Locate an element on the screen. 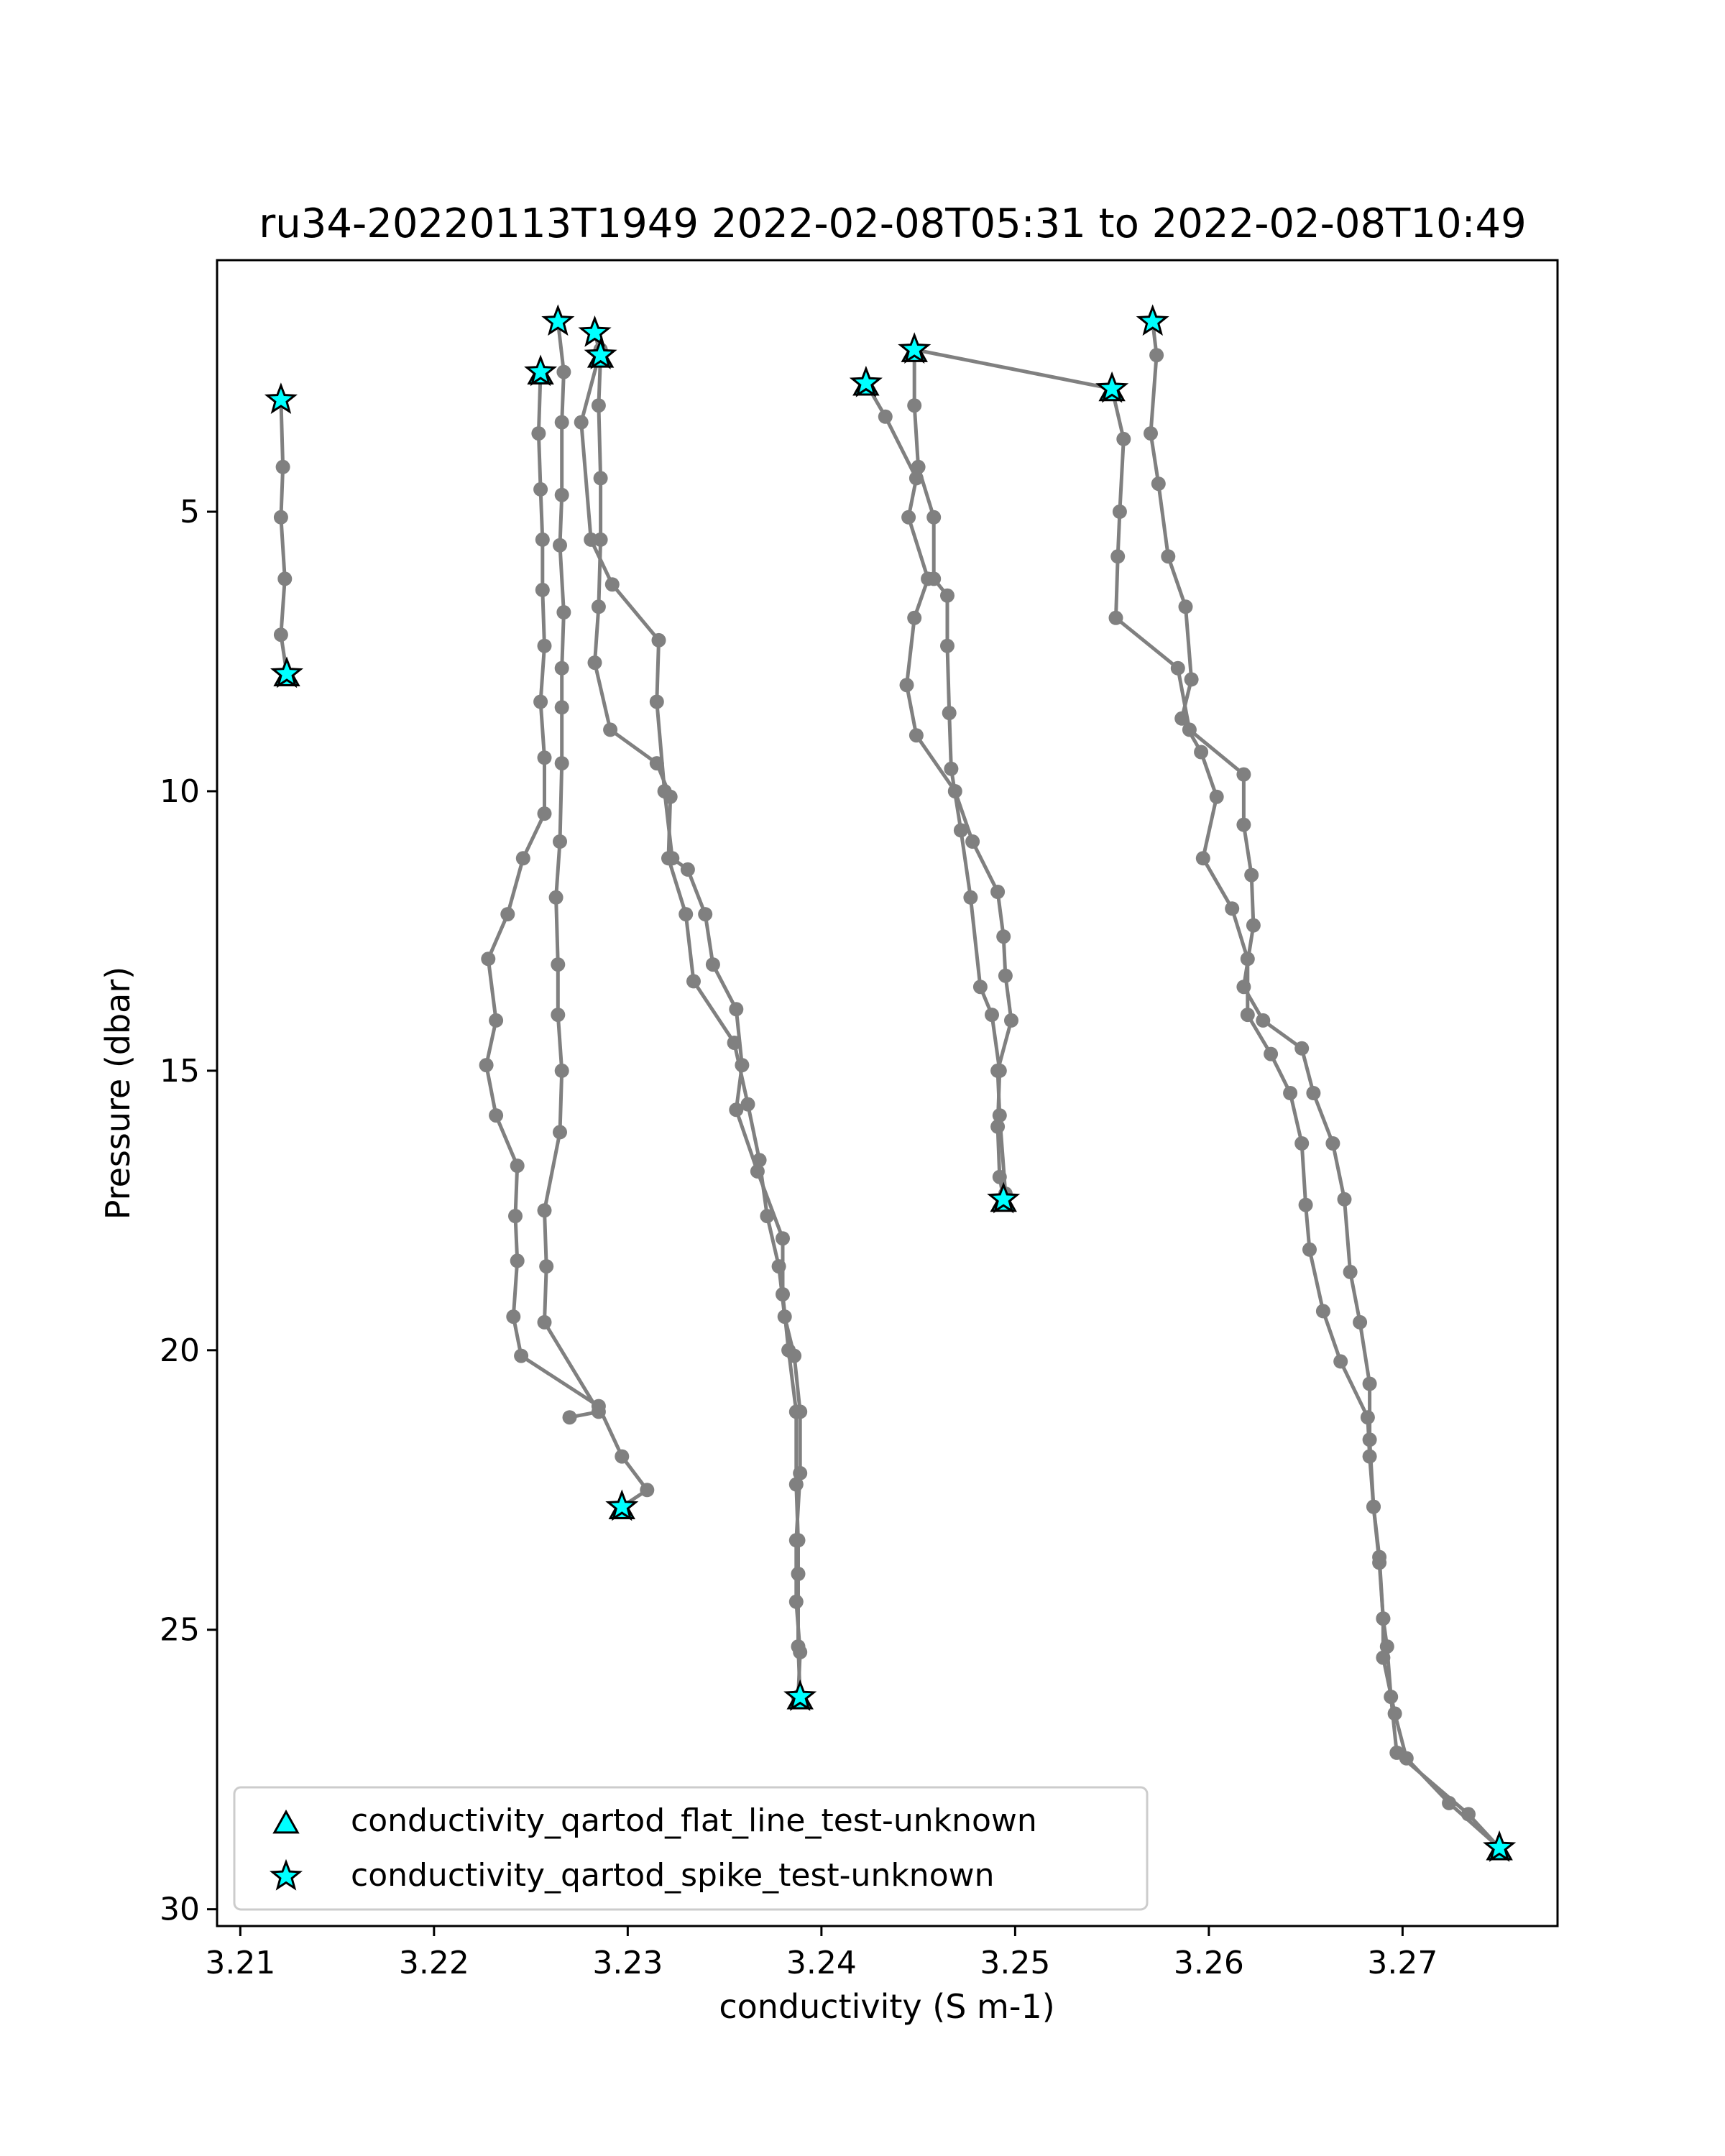 The width and height of the screenshot is (1725, 2156). x-tick-label: 3.26 is located at coordinates (1209, 1963).